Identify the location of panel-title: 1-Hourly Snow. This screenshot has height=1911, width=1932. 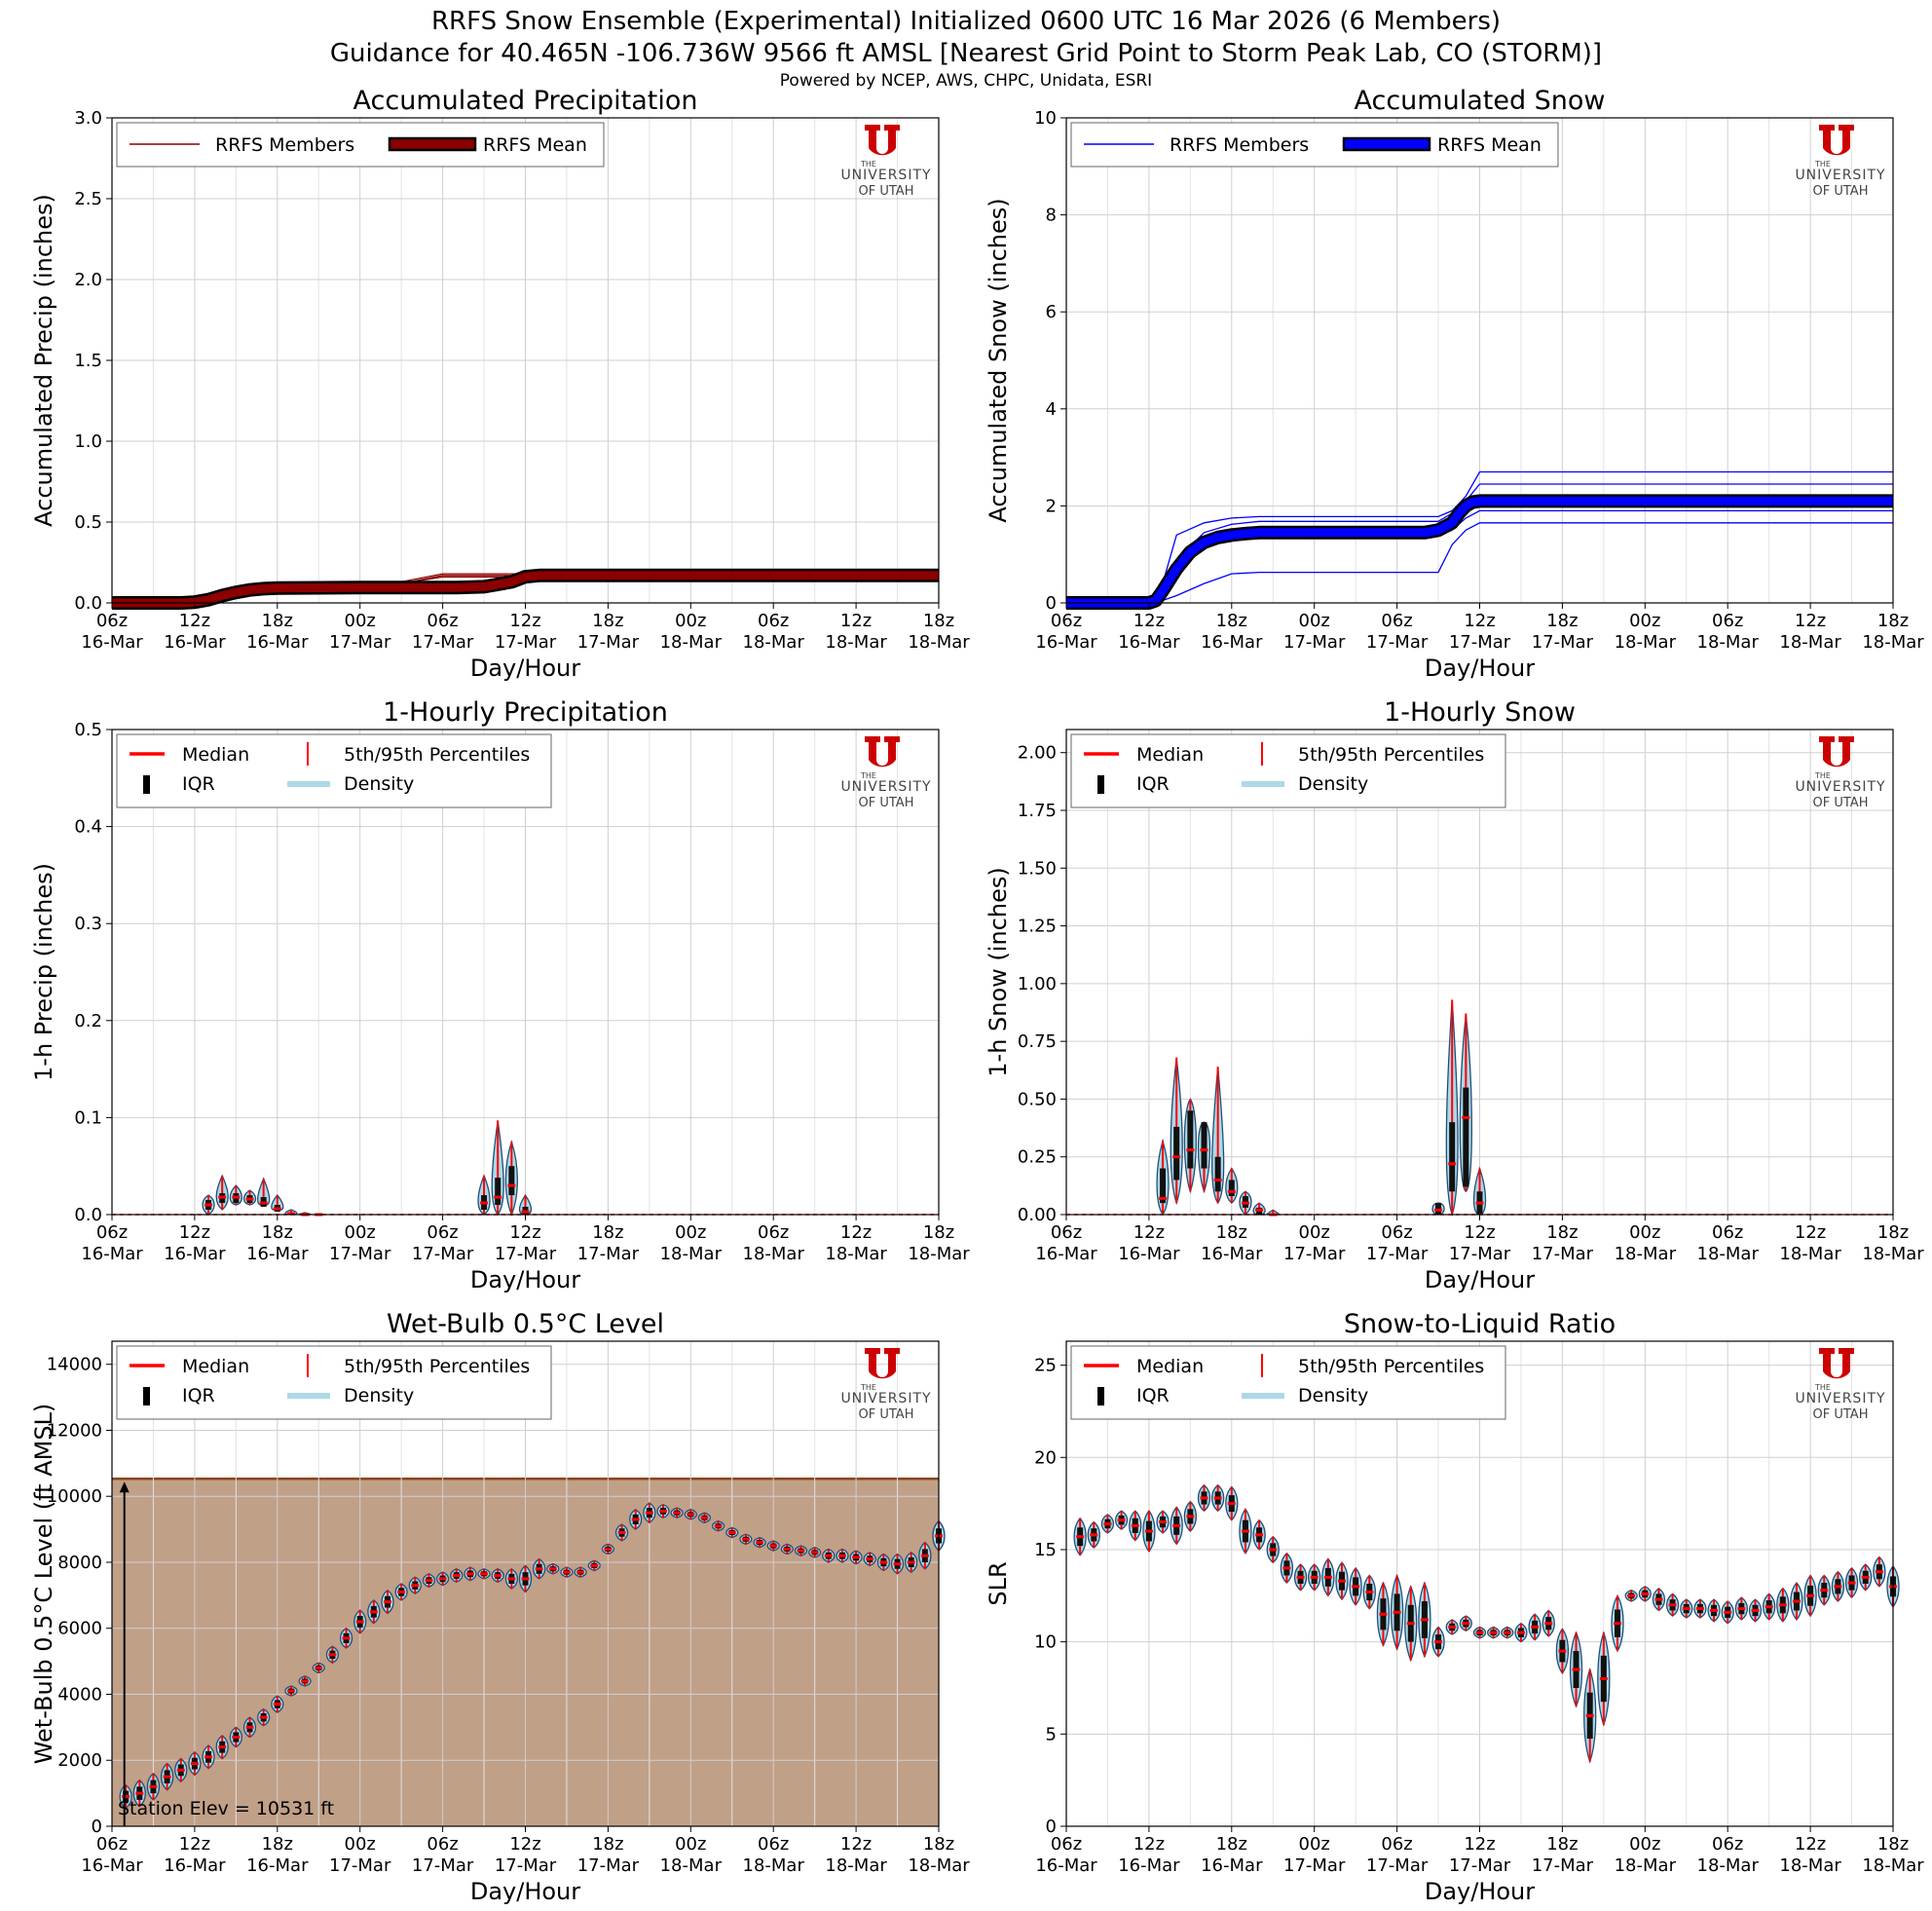
(1480, 713).